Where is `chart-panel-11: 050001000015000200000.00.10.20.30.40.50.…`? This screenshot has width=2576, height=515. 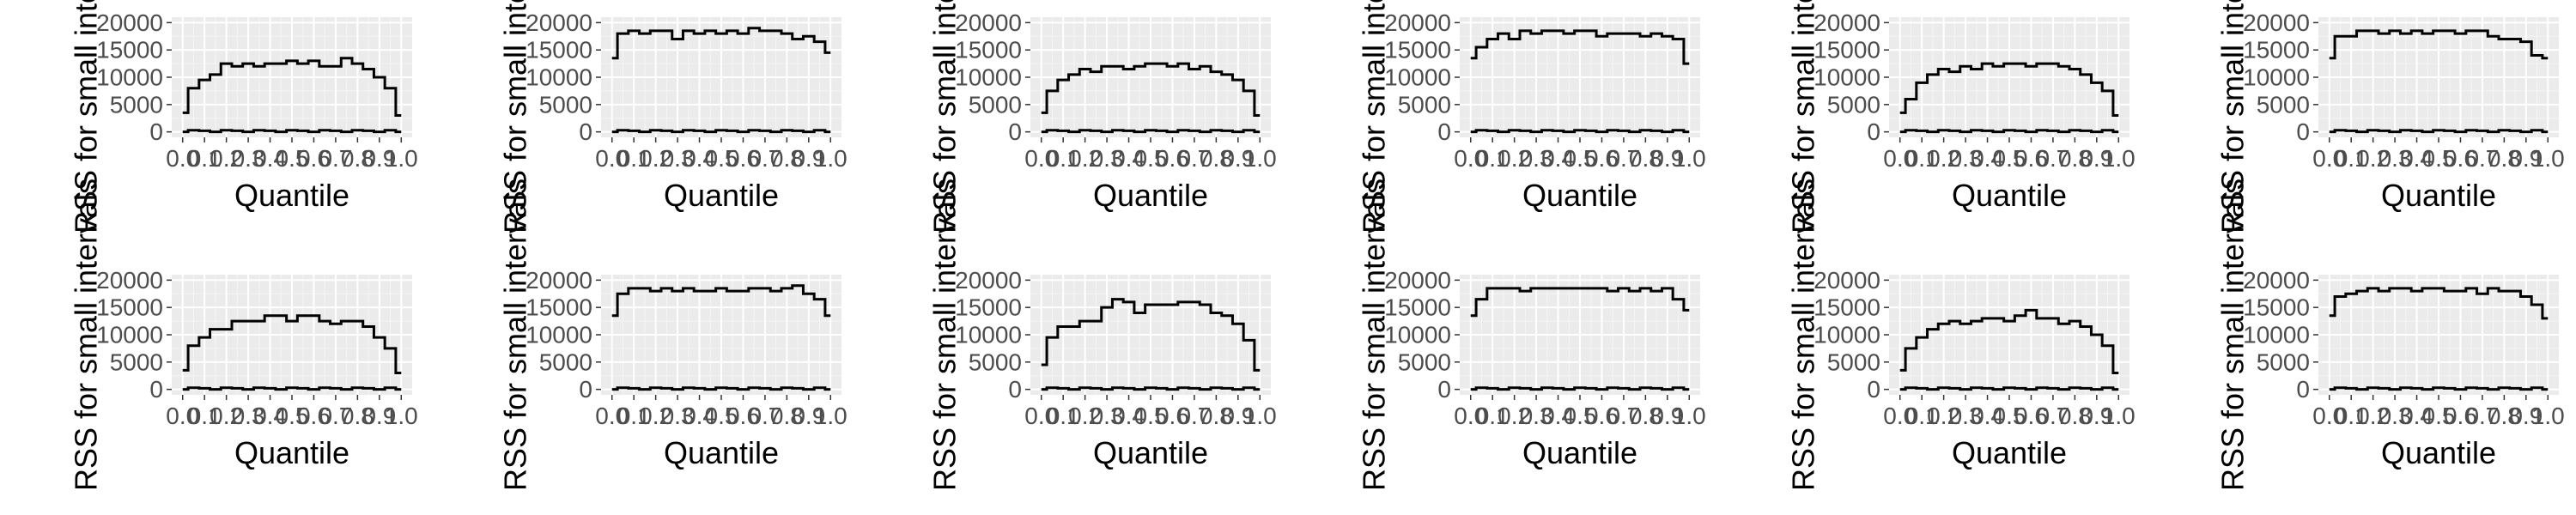 chart-panel-11: 050001000015000200000.00.10.20.30.40.50.… is located at coordinates (1961, 335).